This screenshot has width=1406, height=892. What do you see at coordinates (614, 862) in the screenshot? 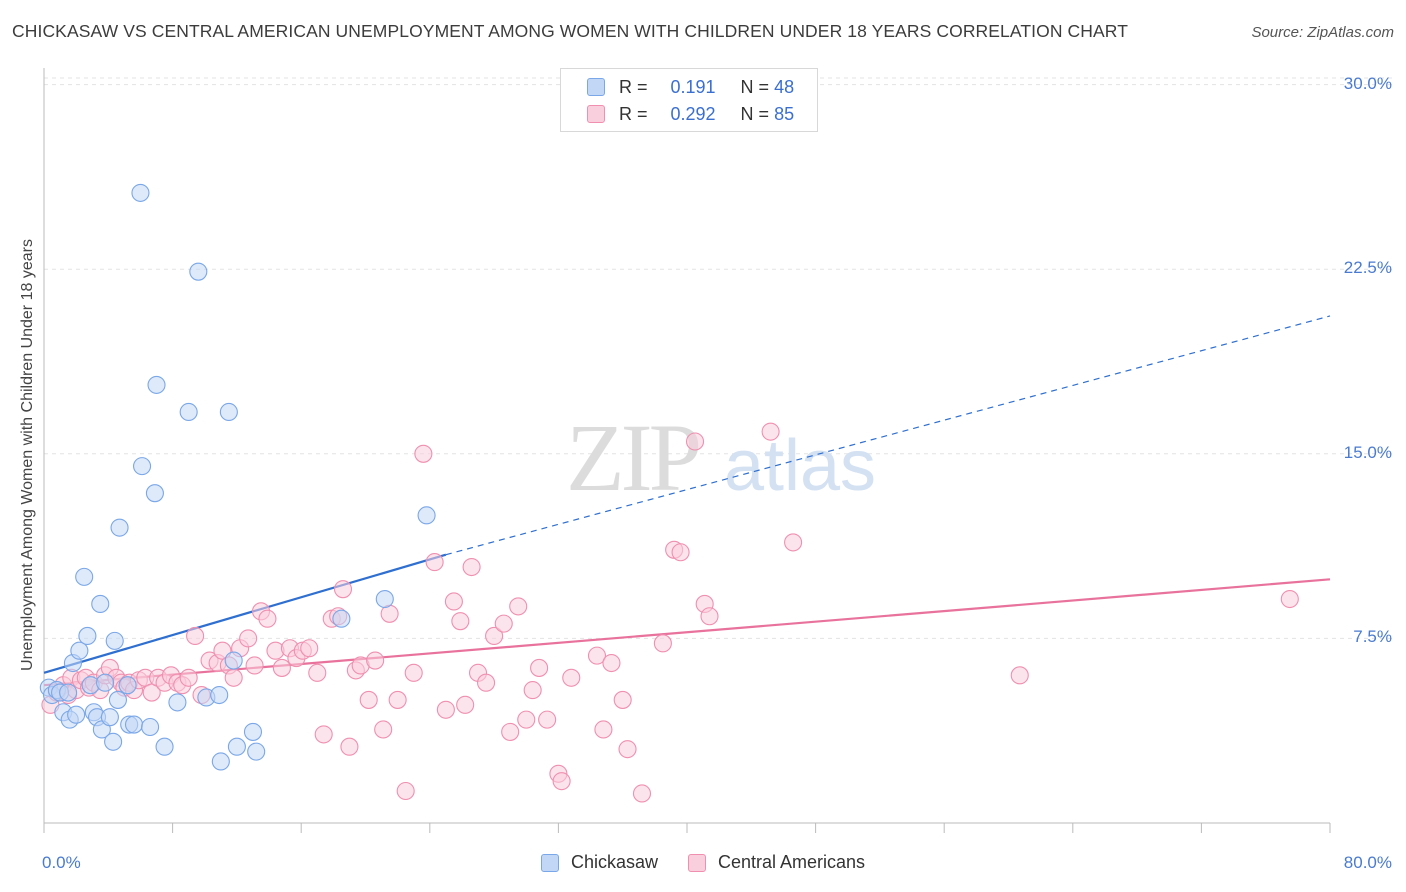
I see `series-label-chickasaw: Chickasaw` at bounding box center [614, 862].